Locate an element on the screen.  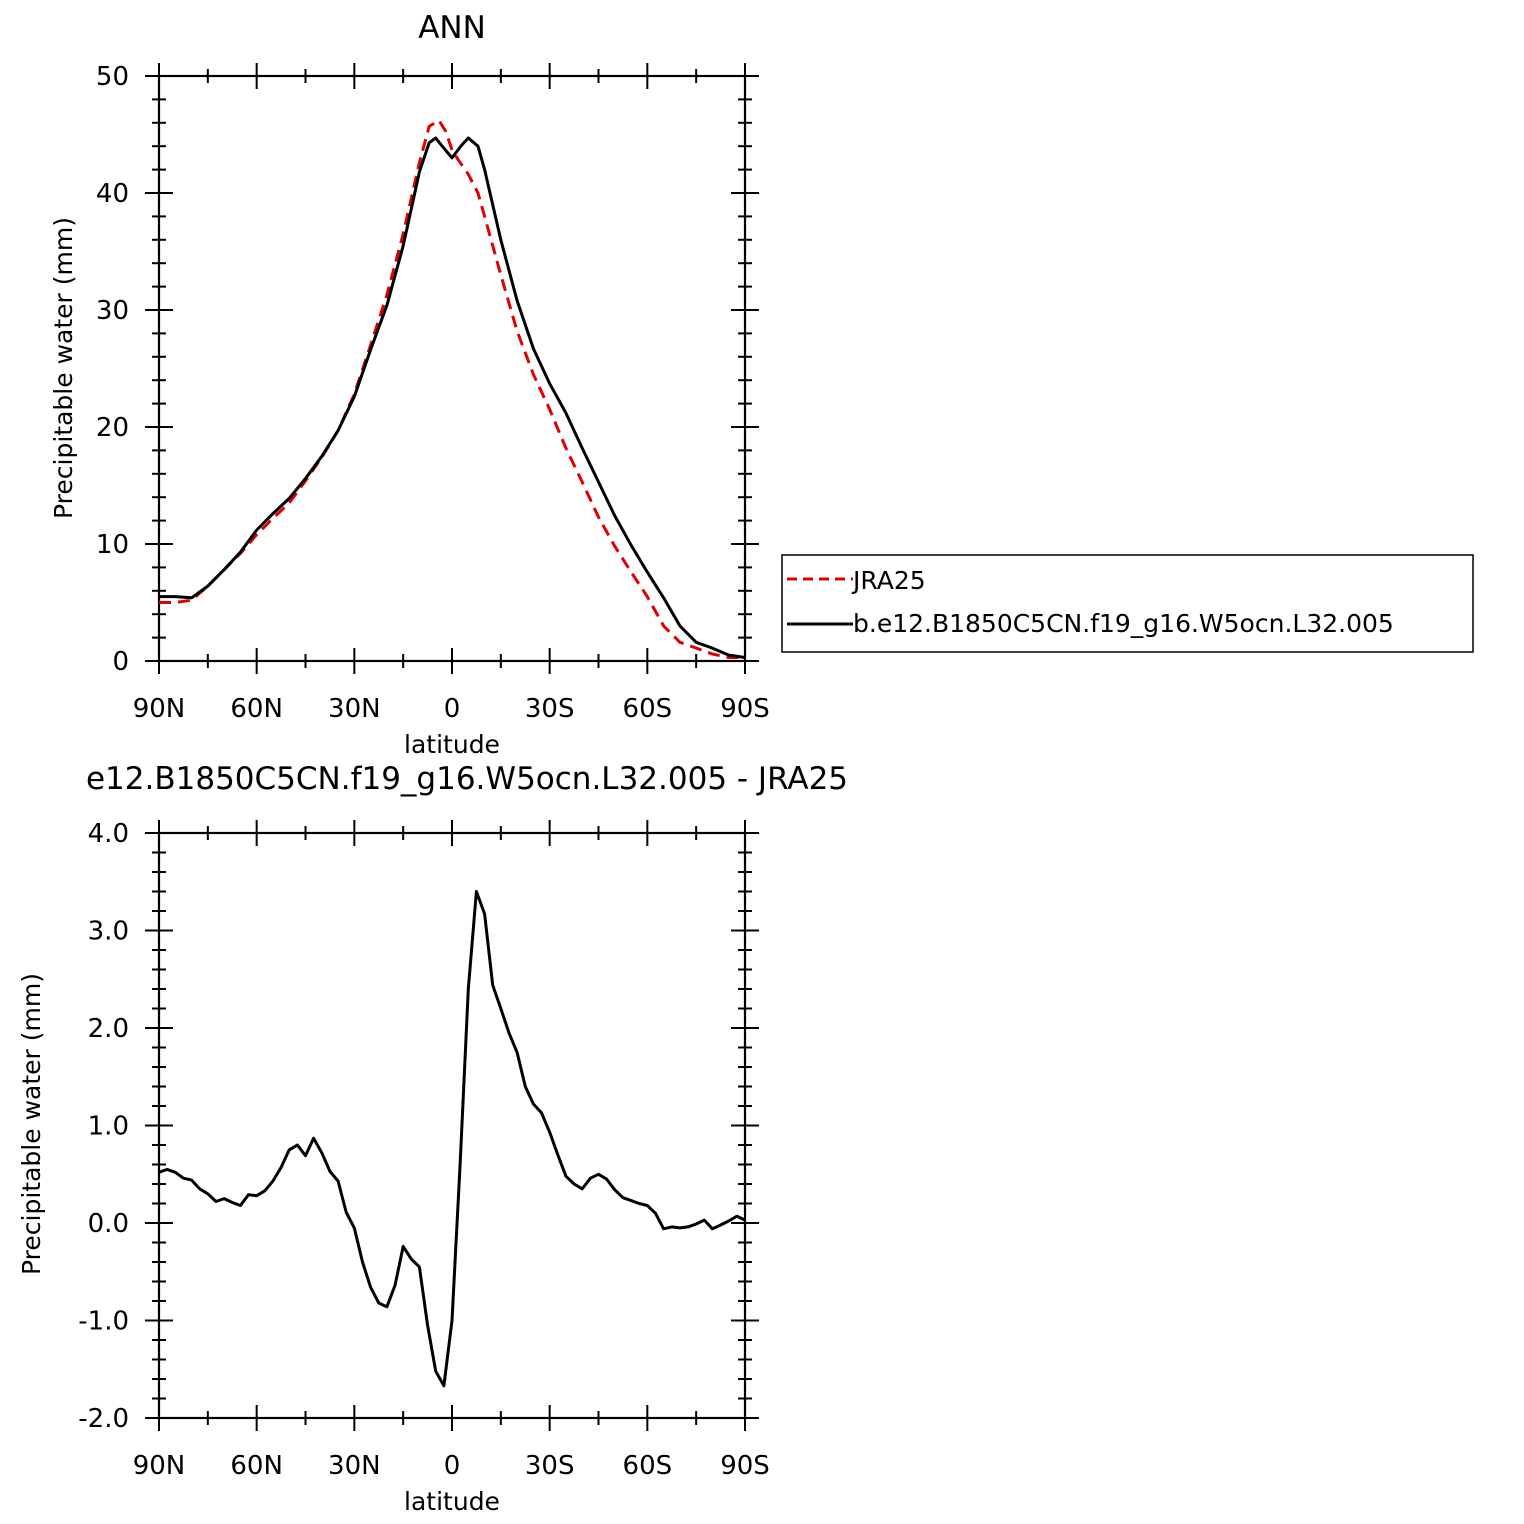
chart-1-y-tick-label: 0.0 is located at coordinates (108, 1224).